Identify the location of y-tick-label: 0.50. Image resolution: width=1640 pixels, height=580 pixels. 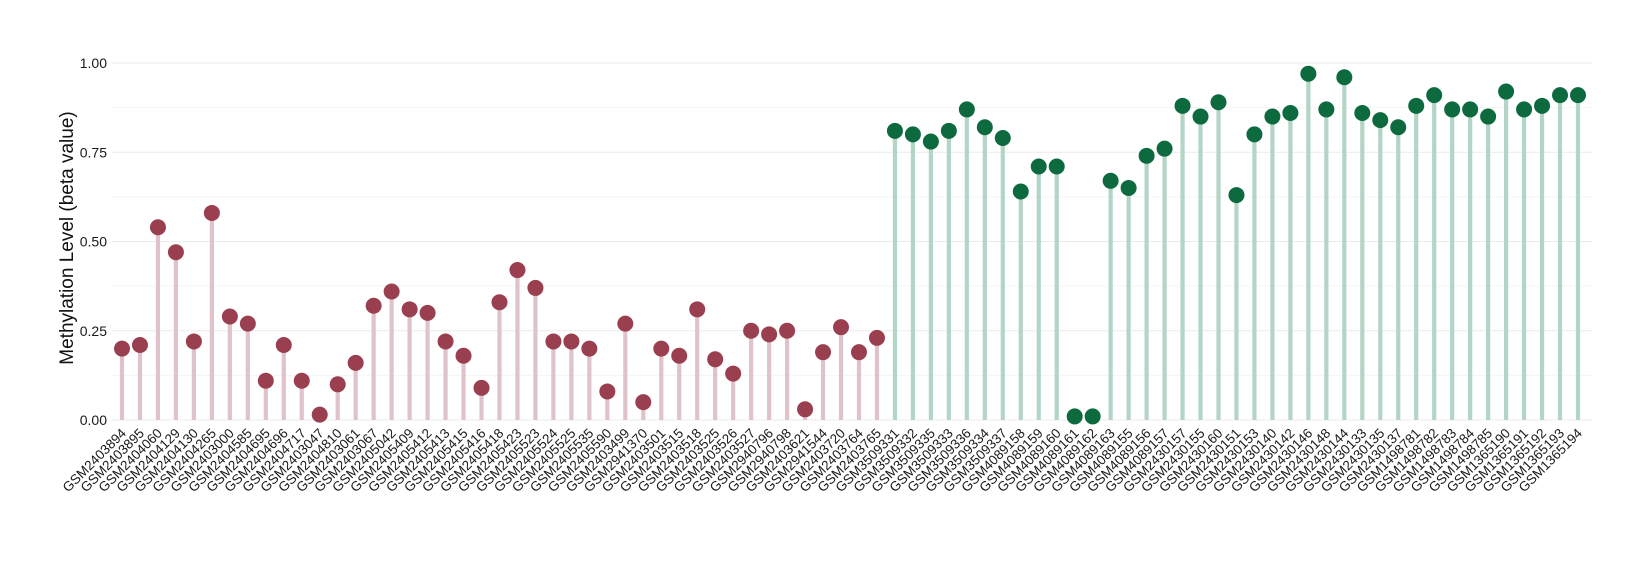
(93, 242).